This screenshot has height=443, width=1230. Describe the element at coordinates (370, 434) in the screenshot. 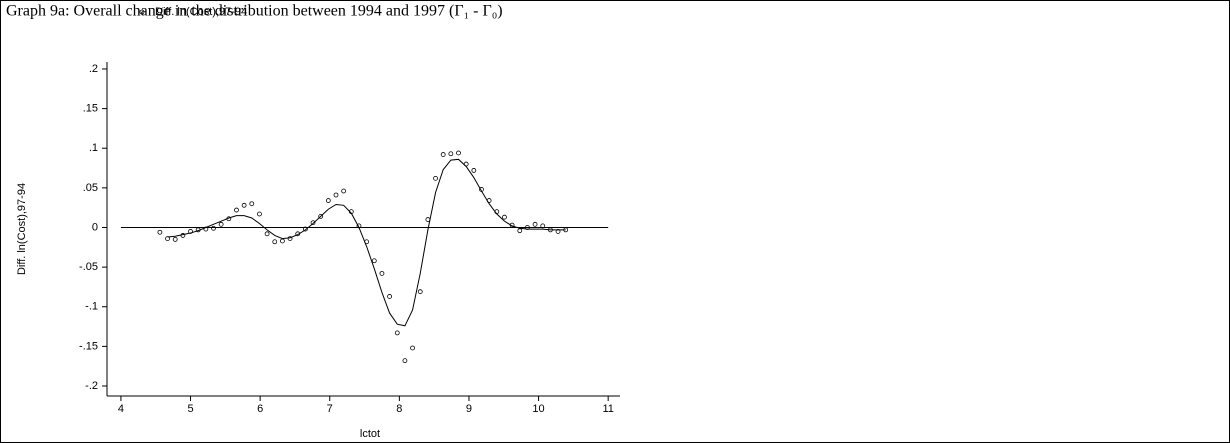

I see `x-axis-label: lctot` at that location.